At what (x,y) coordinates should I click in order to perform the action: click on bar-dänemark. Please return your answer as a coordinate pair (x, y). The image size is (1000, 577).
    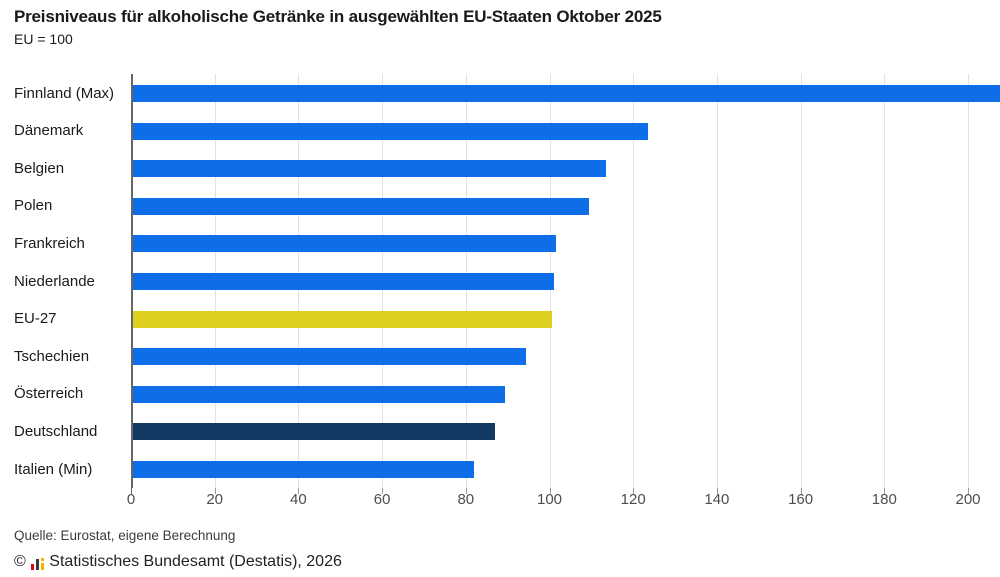
    Looking at the image, I should click on (390, 131).